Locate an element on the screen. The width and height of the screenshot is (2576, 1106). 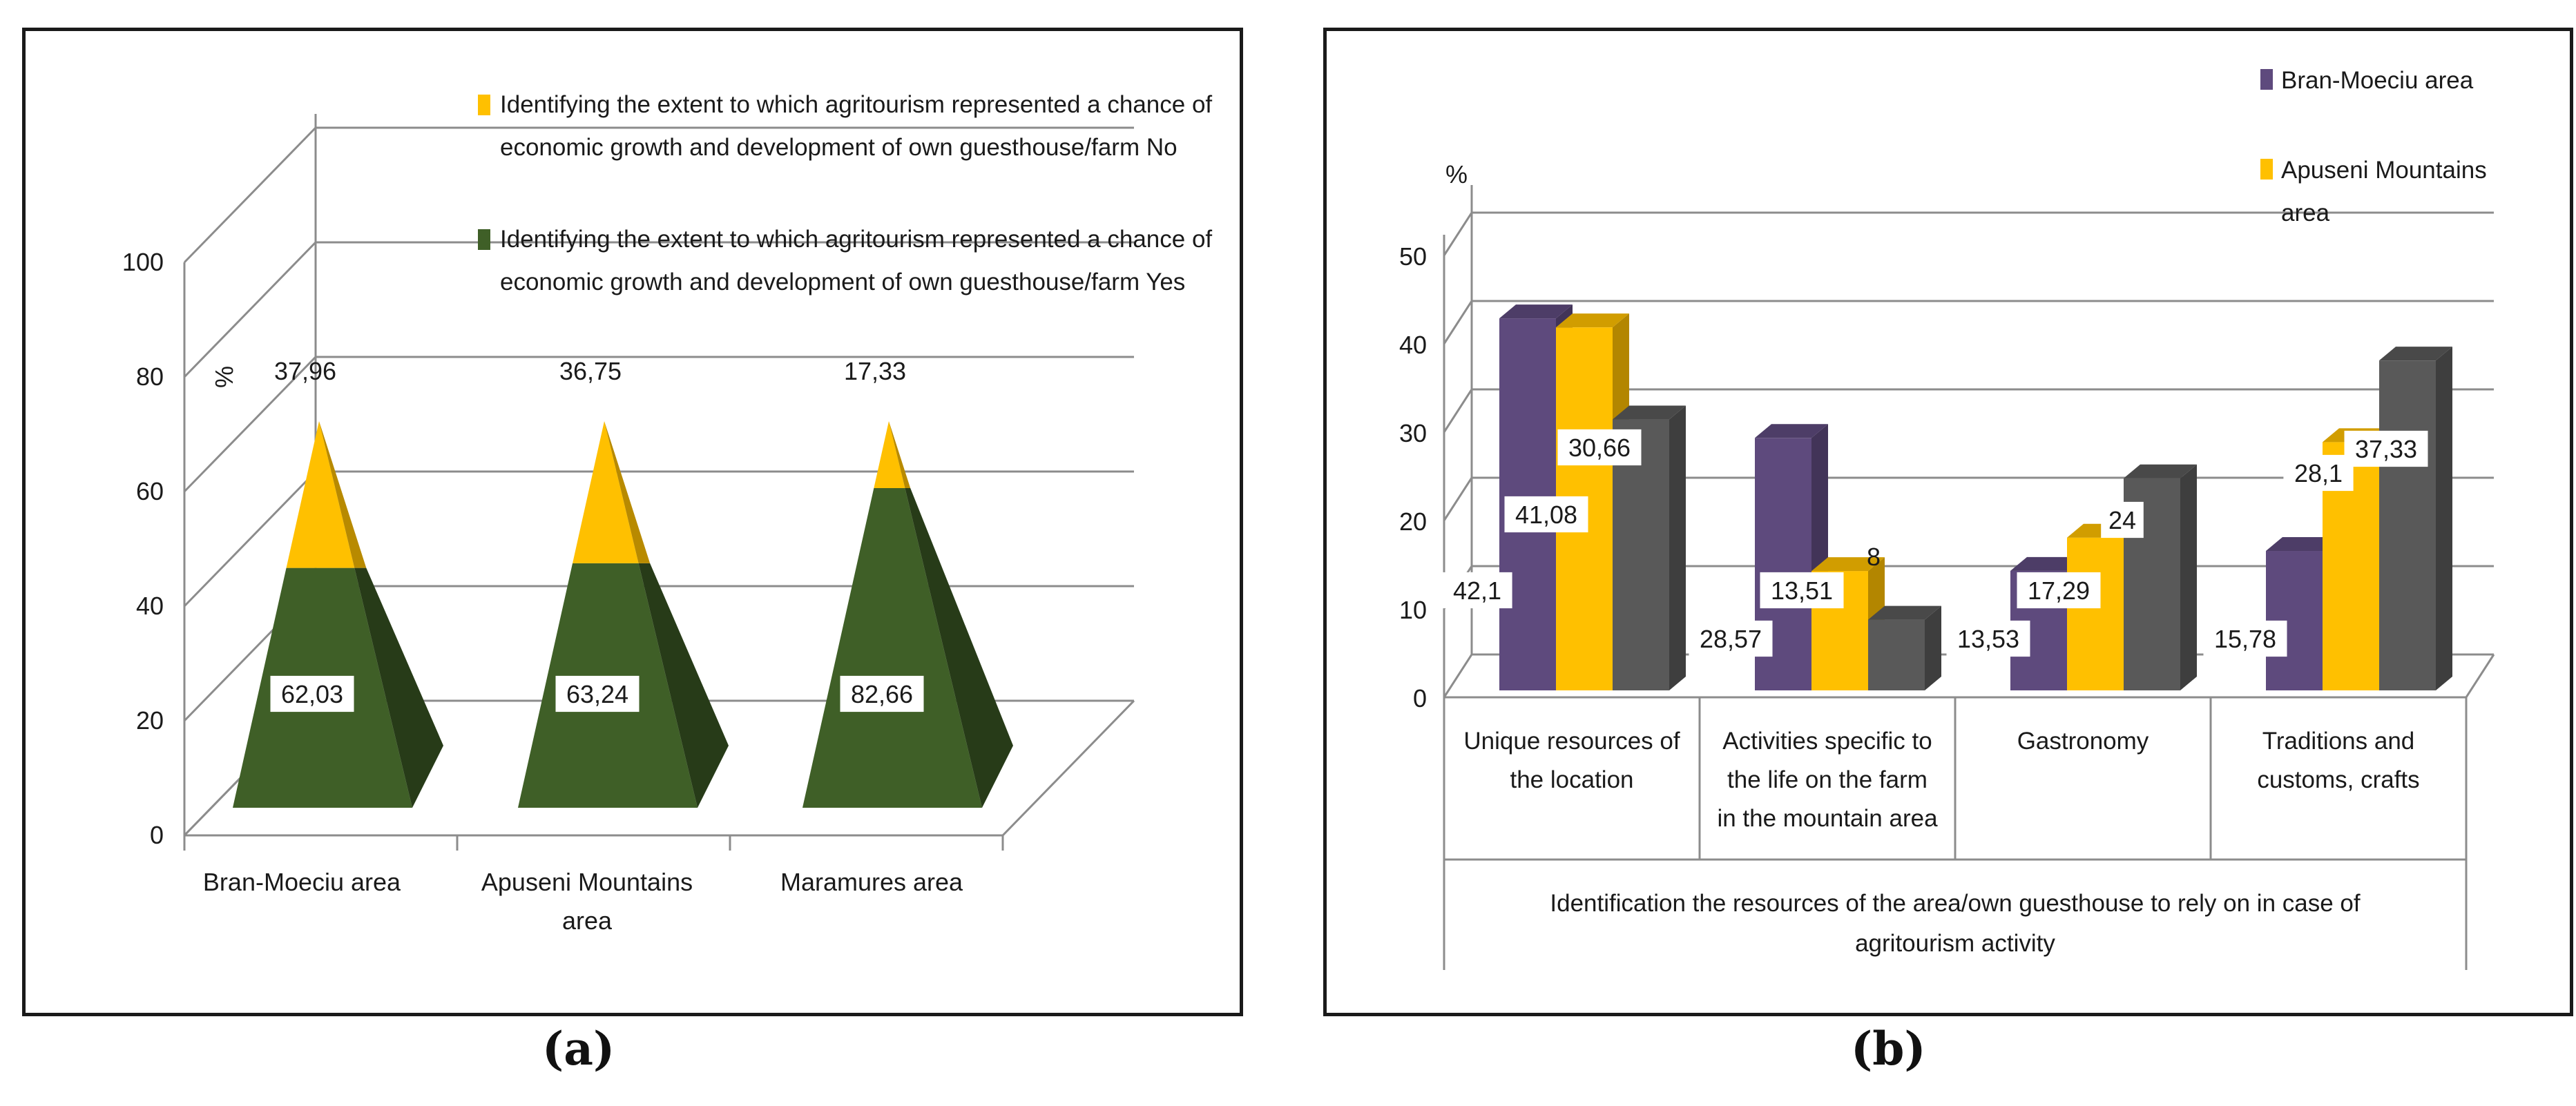
data-label: 13,53 is located at coordinates (1988, 639).